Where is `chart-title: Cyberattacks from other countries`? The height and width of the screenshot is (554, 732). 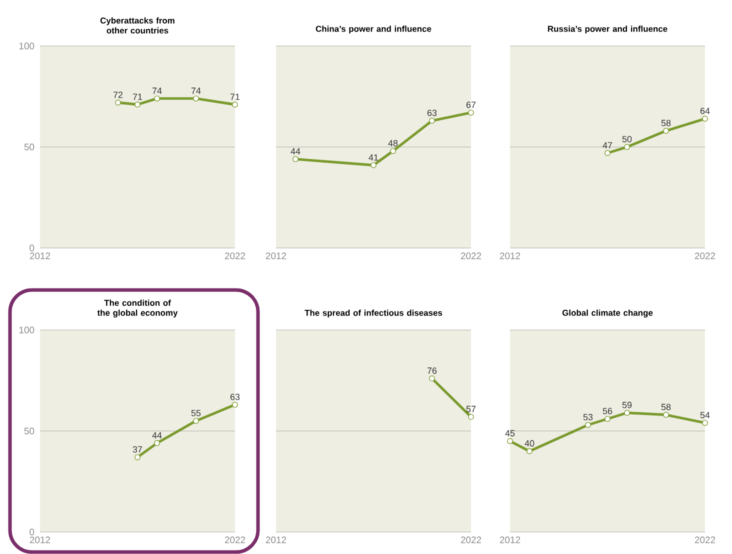
chart-title: Cyberattacks from other countries is located at coordinates (137, 25).